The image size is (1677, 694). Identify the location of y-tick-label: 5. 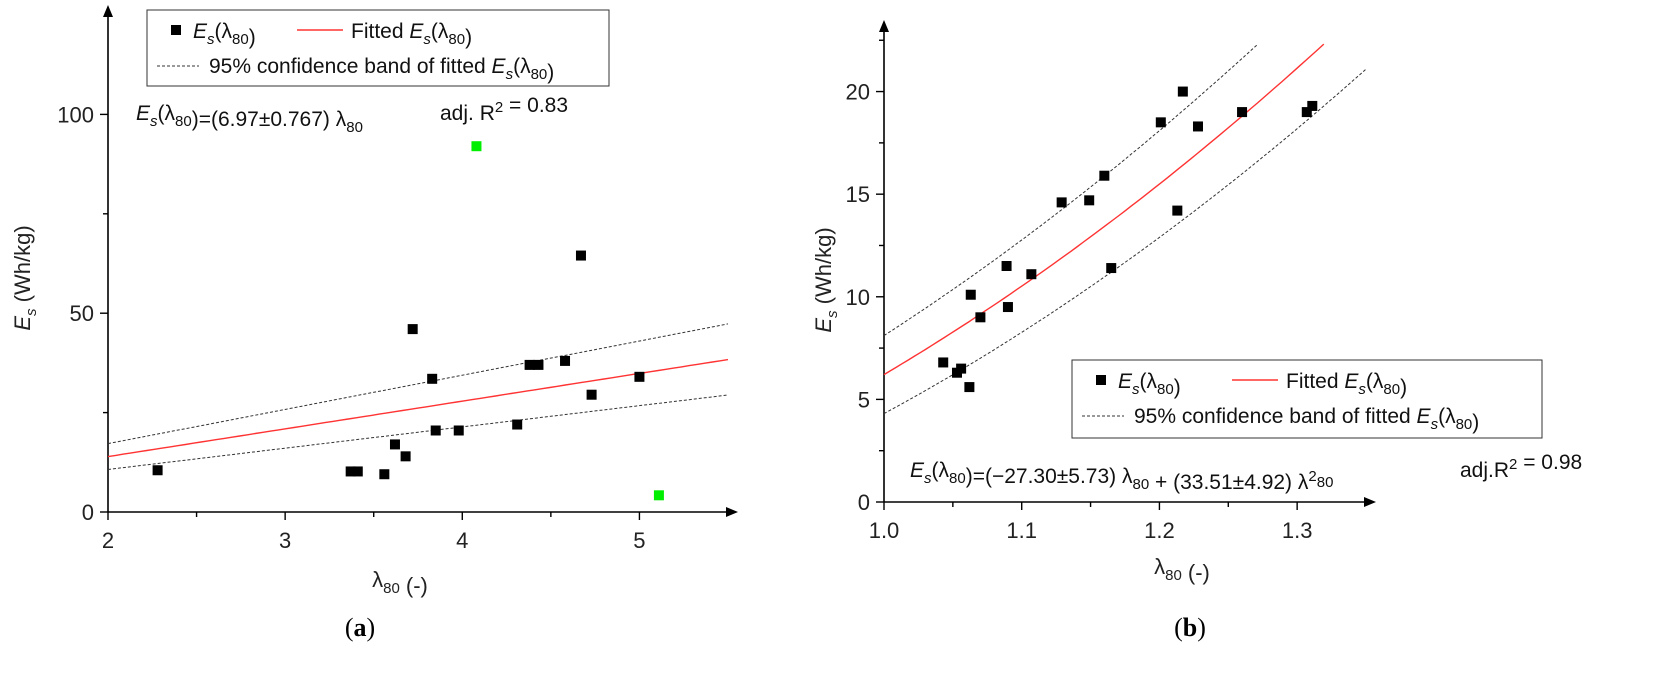
(864, 399).